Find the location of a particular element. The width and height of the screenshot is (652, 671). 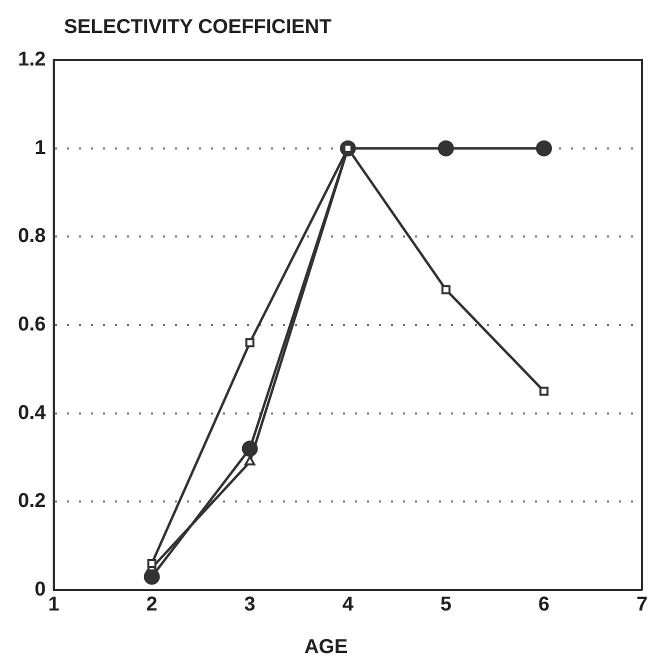

x-tick-label: 3 is located at coordinates (250, 605).